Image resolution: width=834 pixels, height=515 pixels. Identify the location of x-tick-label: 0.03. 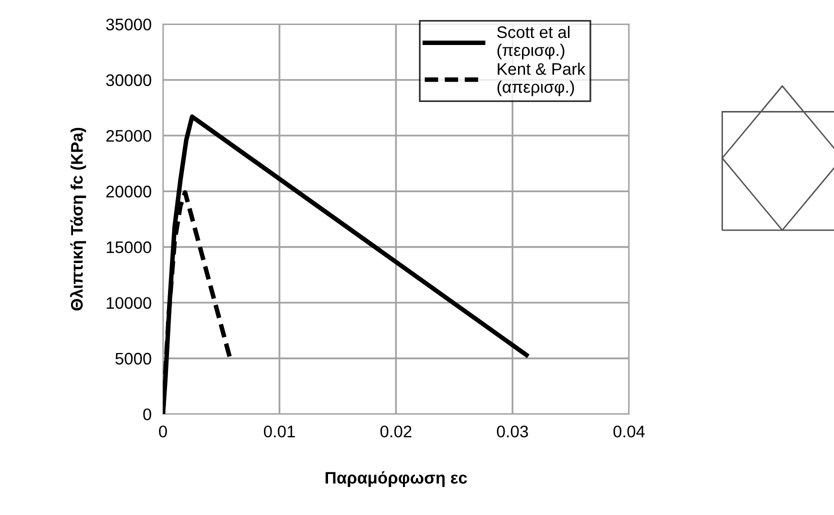
(512, 432).